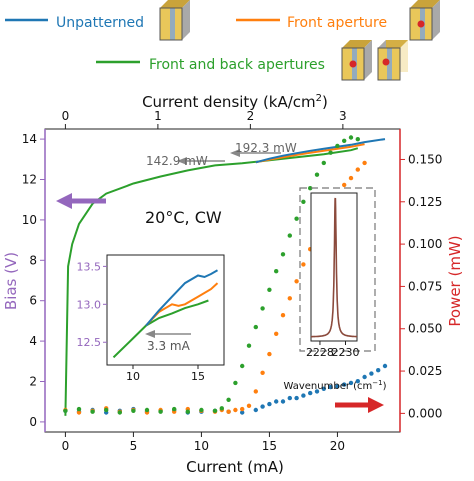 The image size is (474, 481). Describe the element at coordinates (174, 20) in the screenshot. I see `device-icon-unpatterned` at that location.